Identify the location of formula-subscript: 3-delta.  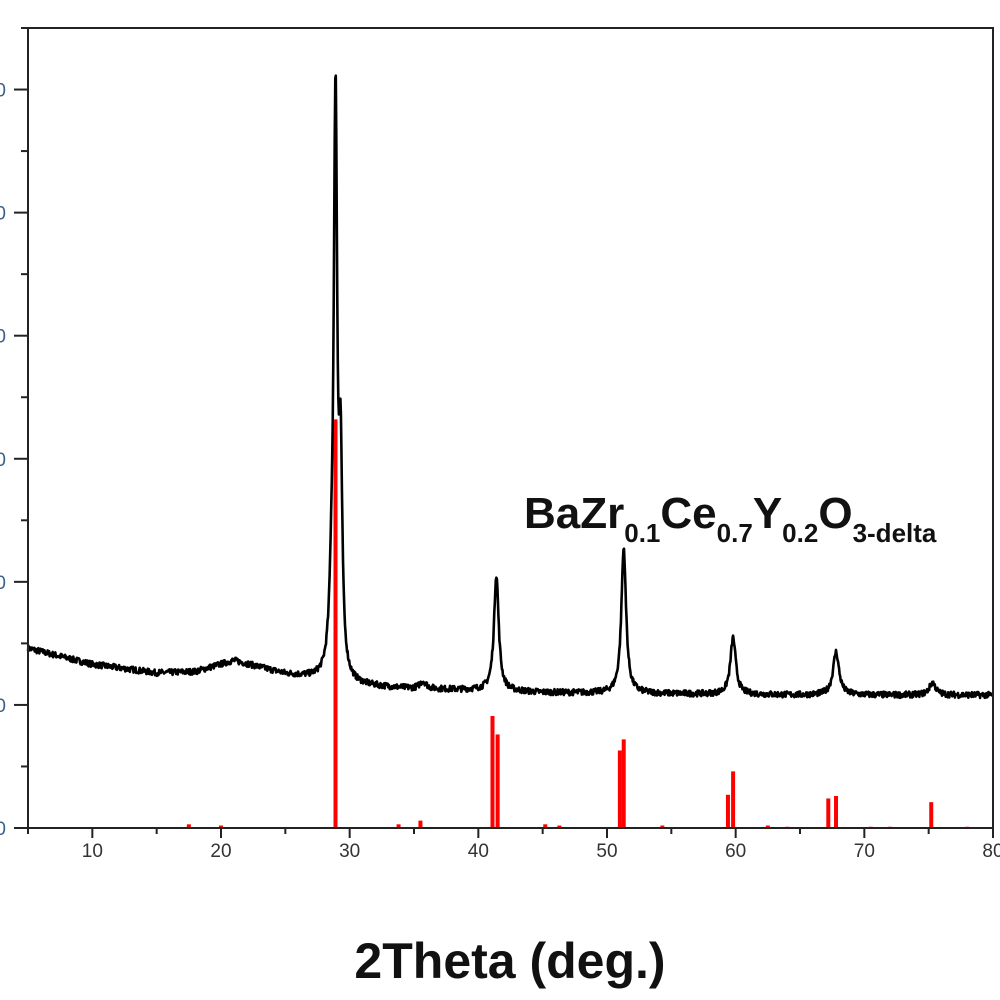
(895, 533).